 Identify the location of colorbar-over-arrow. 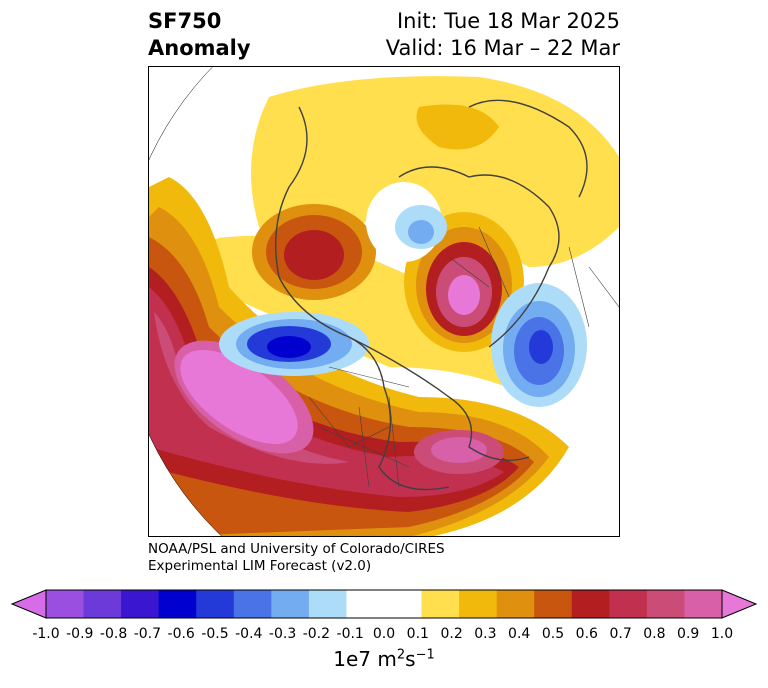
(739, 604).